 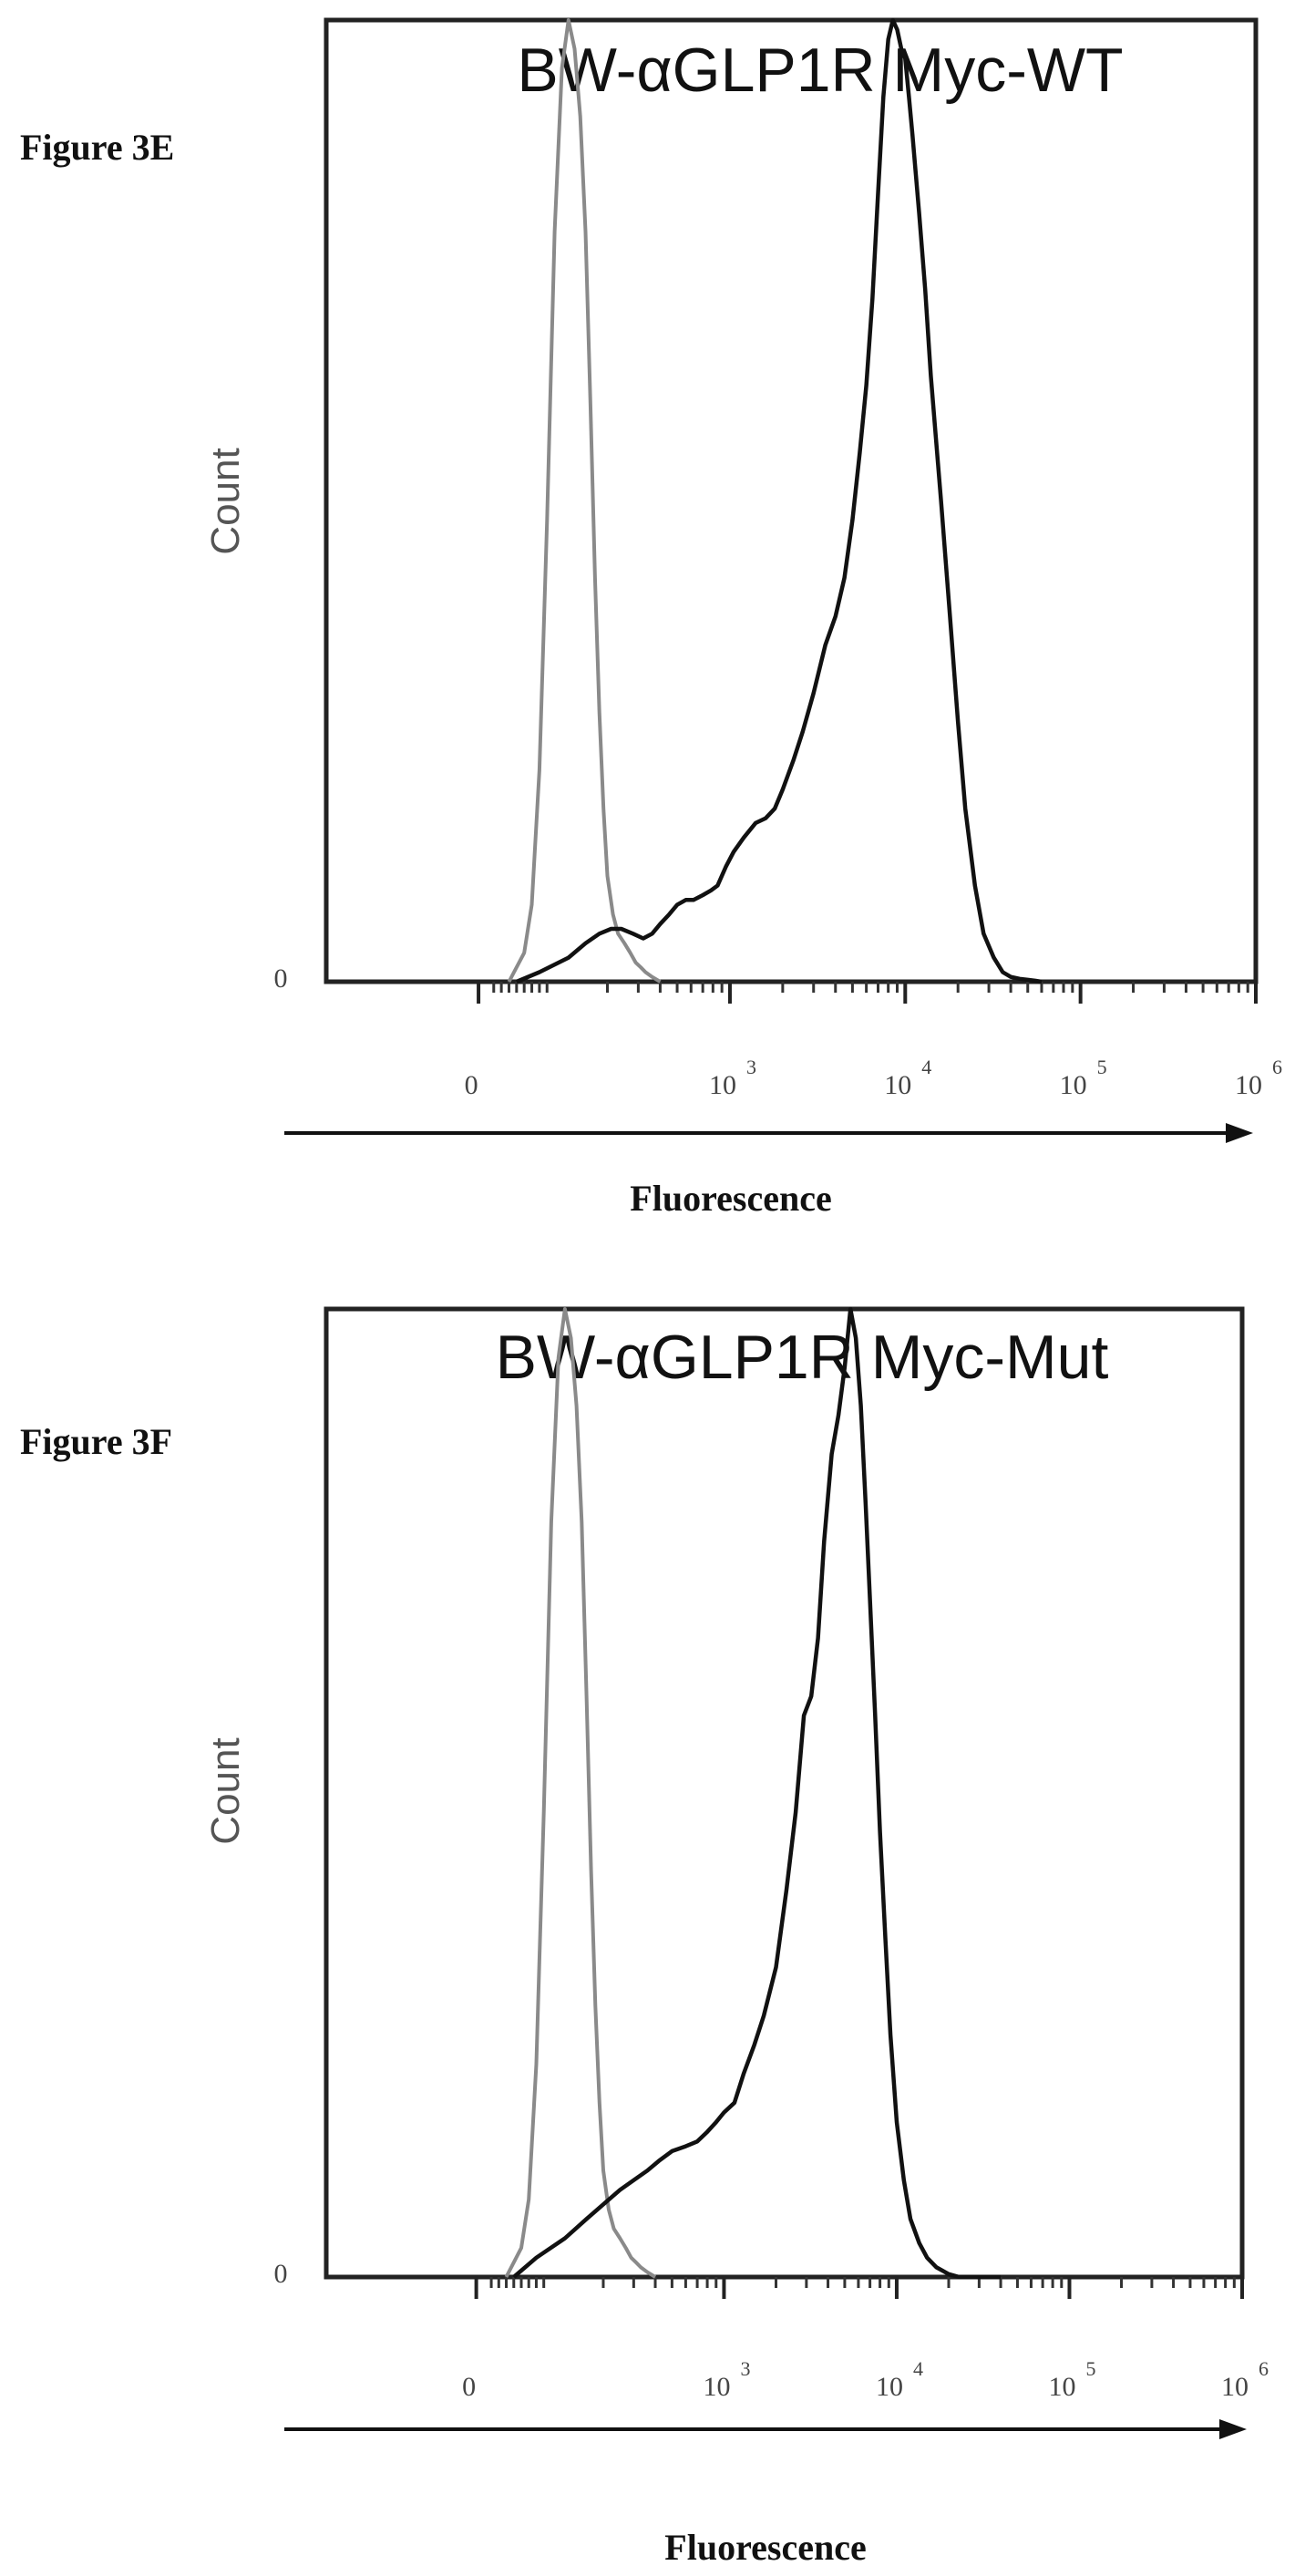 What do you see at coordinates (802, 1357) in the screenshot?
I see `figure-3f-title: BW-αGLP1R Myc-Mut` at bounding box center [802, 1357].